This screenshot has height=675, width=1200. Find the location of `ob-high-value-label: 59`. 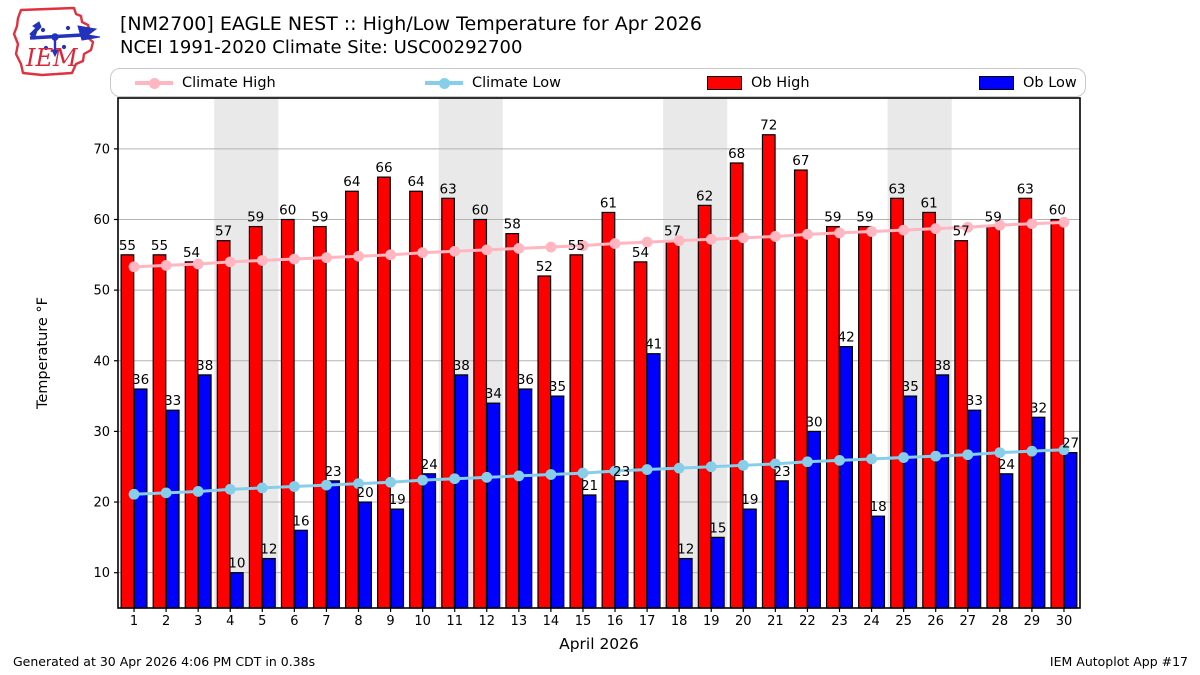

ob-high-value-label: 59 is located at coordinates (832, 218).